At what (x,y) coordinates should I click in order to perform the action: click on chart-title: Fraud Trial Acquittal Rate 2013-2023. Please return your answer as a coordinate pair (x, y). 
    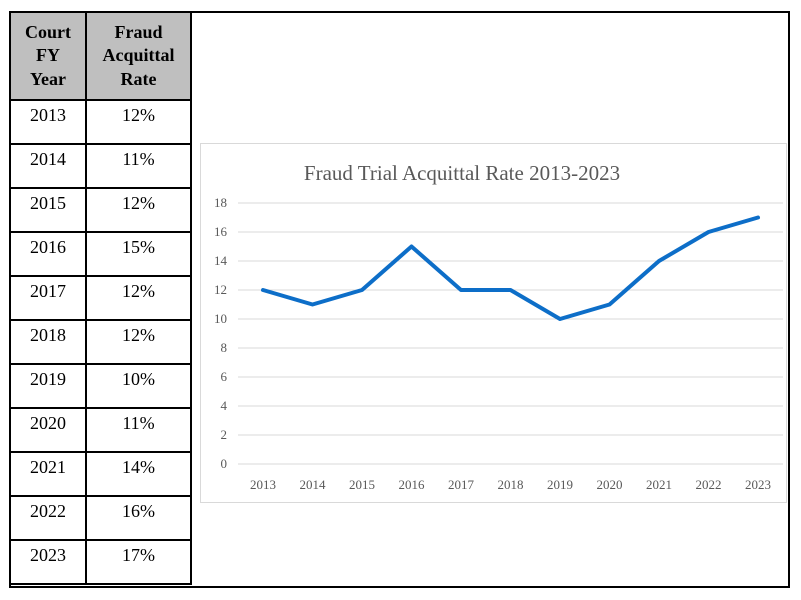
    Looking at the image, I should click on (462, 173).